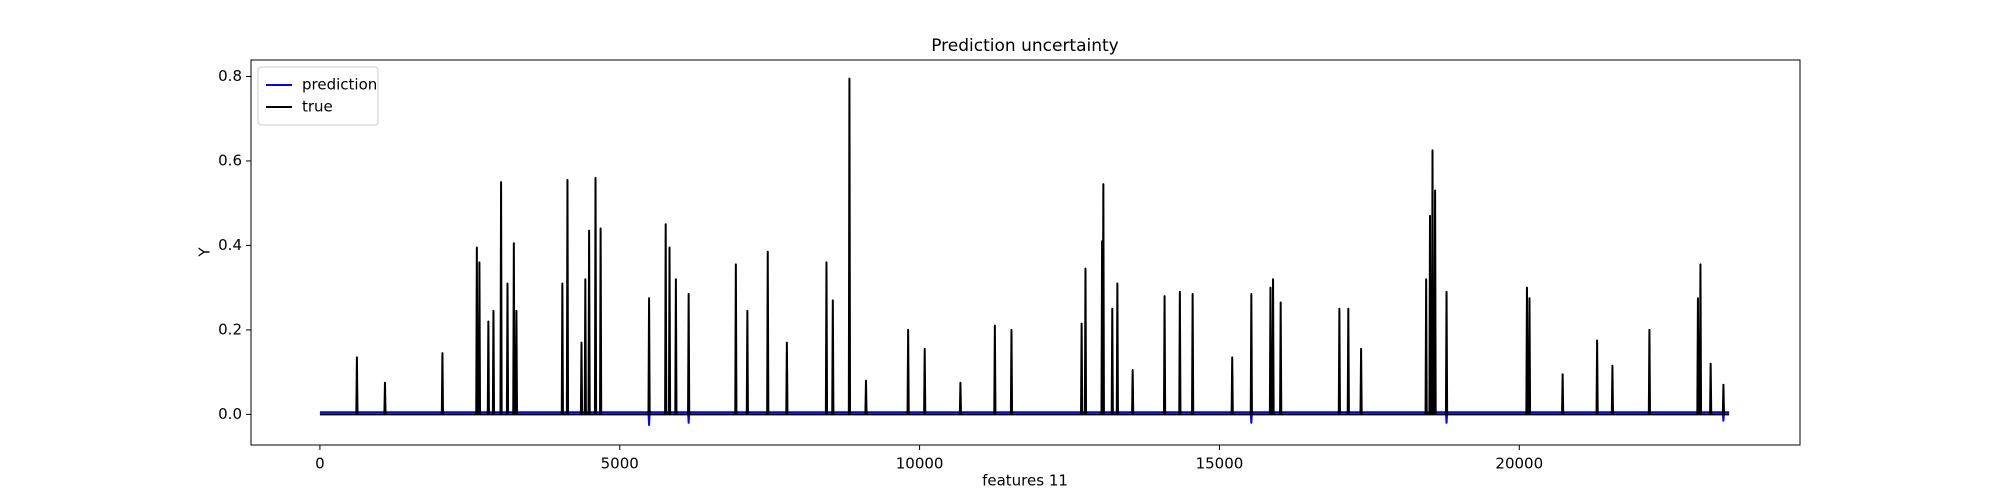 This screenshot has height=500, width=2000. What do you see at coordinates (318, 96) in the screenshot?
I see `legend-box` at bounding box center [318, 96].